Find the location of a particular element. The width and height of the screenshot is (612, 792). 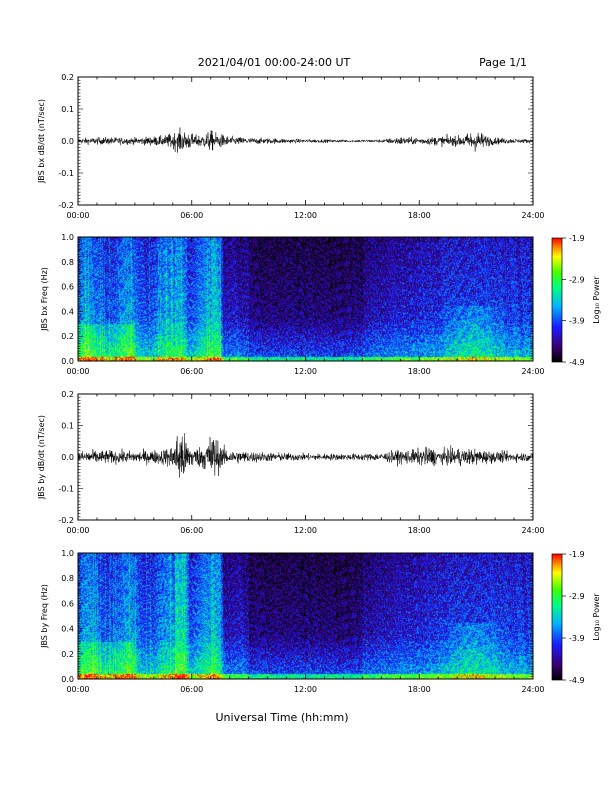

by-colorbar is located at coordinates (557, 617).